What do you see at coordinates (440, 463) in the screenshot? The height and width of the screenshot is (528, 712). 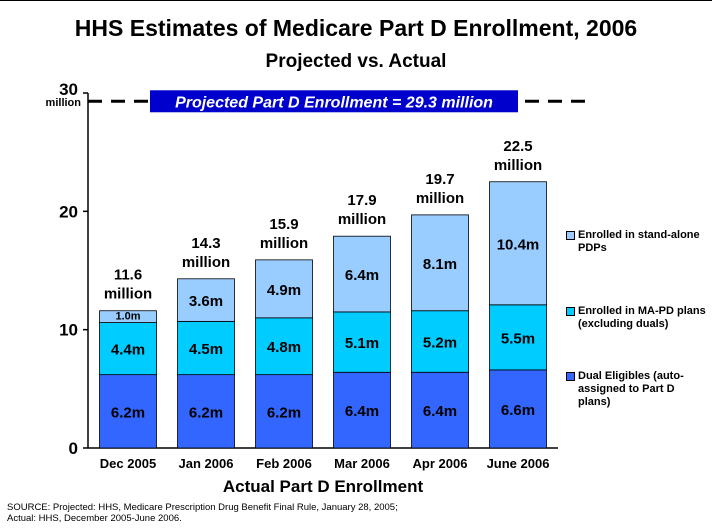 I see `x-tick-label: Apr 2006` at bounding box center [440, 463].